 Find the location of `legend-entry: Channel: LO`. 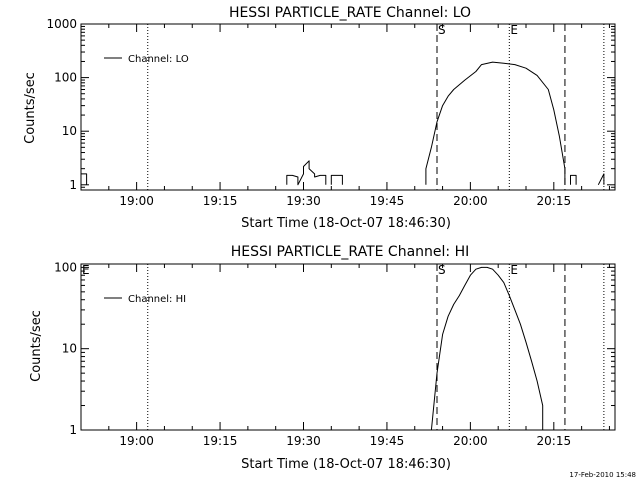

legend-entry: Channel: LO is located at coordinates (158, 59).